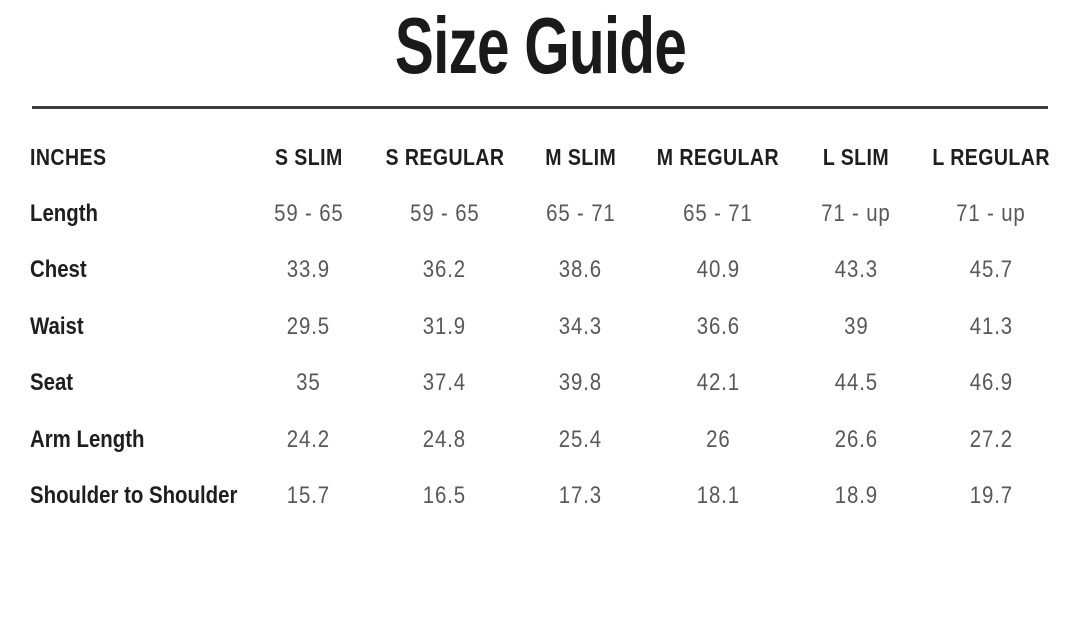 The height and width of the screenshot is (622, 1080). I want to click on size-value-text: 25.4, so click(580, 439).